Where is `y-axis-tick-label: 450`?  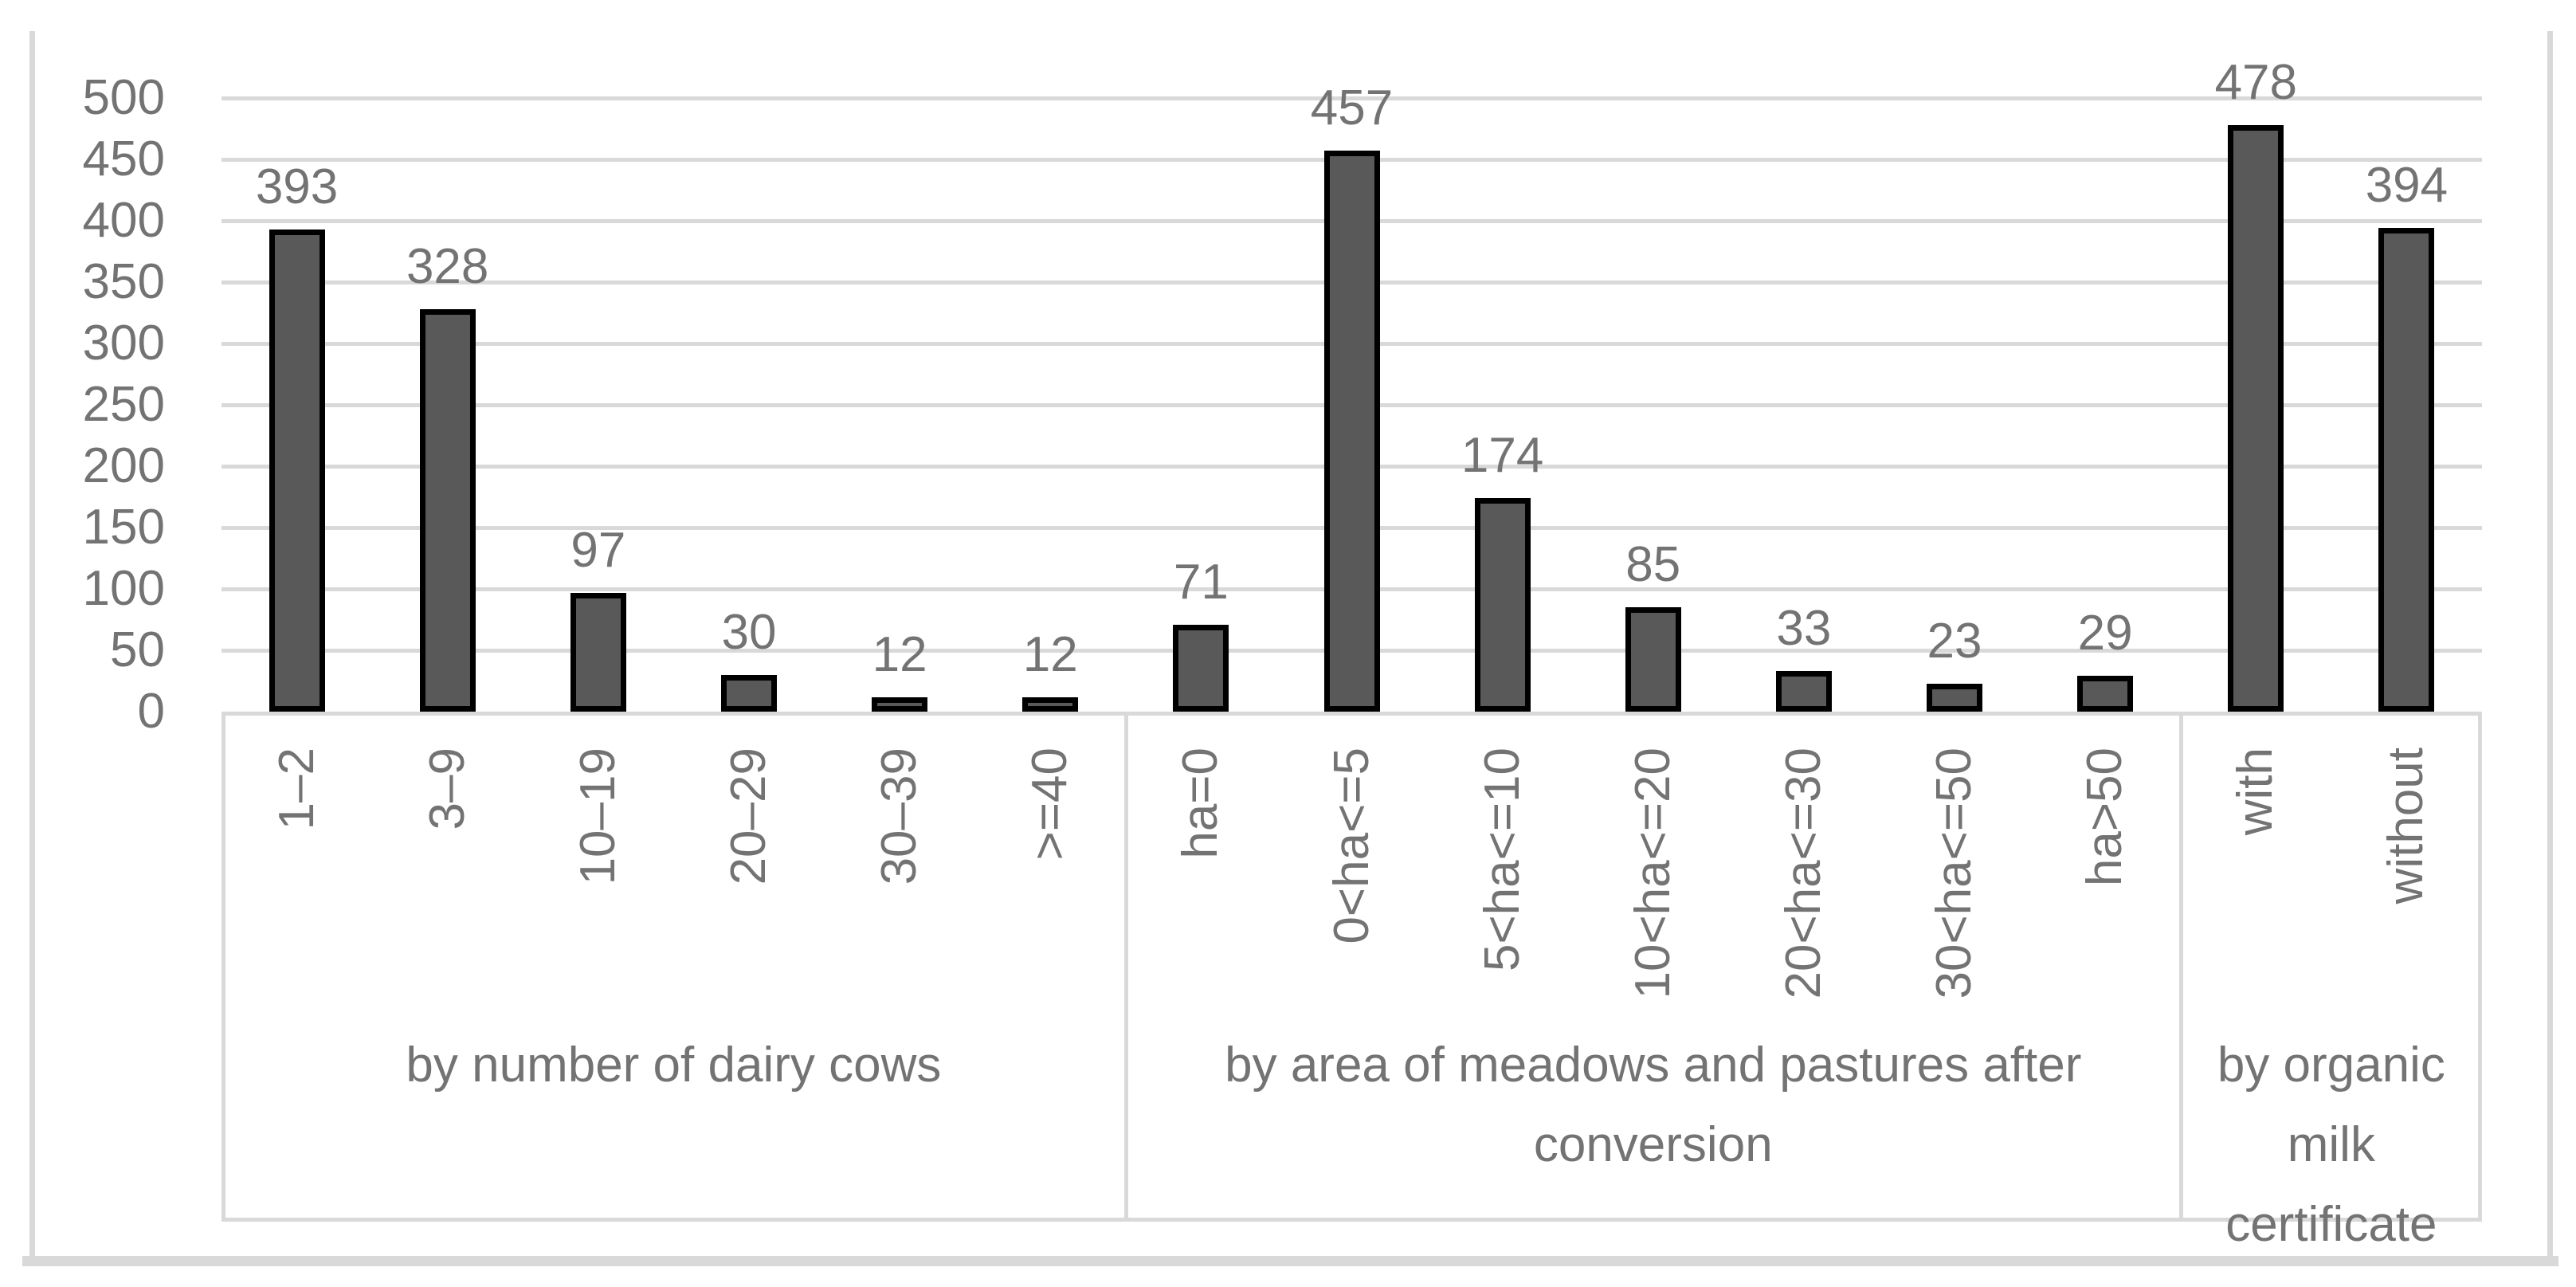 y-axis-tick-label: 450 is located at coordinates (123, 158).